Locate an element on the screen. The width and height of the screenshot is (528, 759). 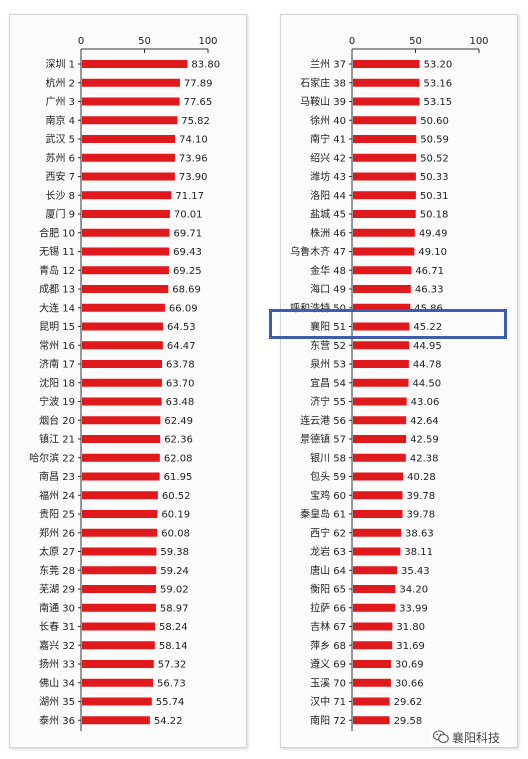
value-label: 66.09 is located at coordinates (183, 308).